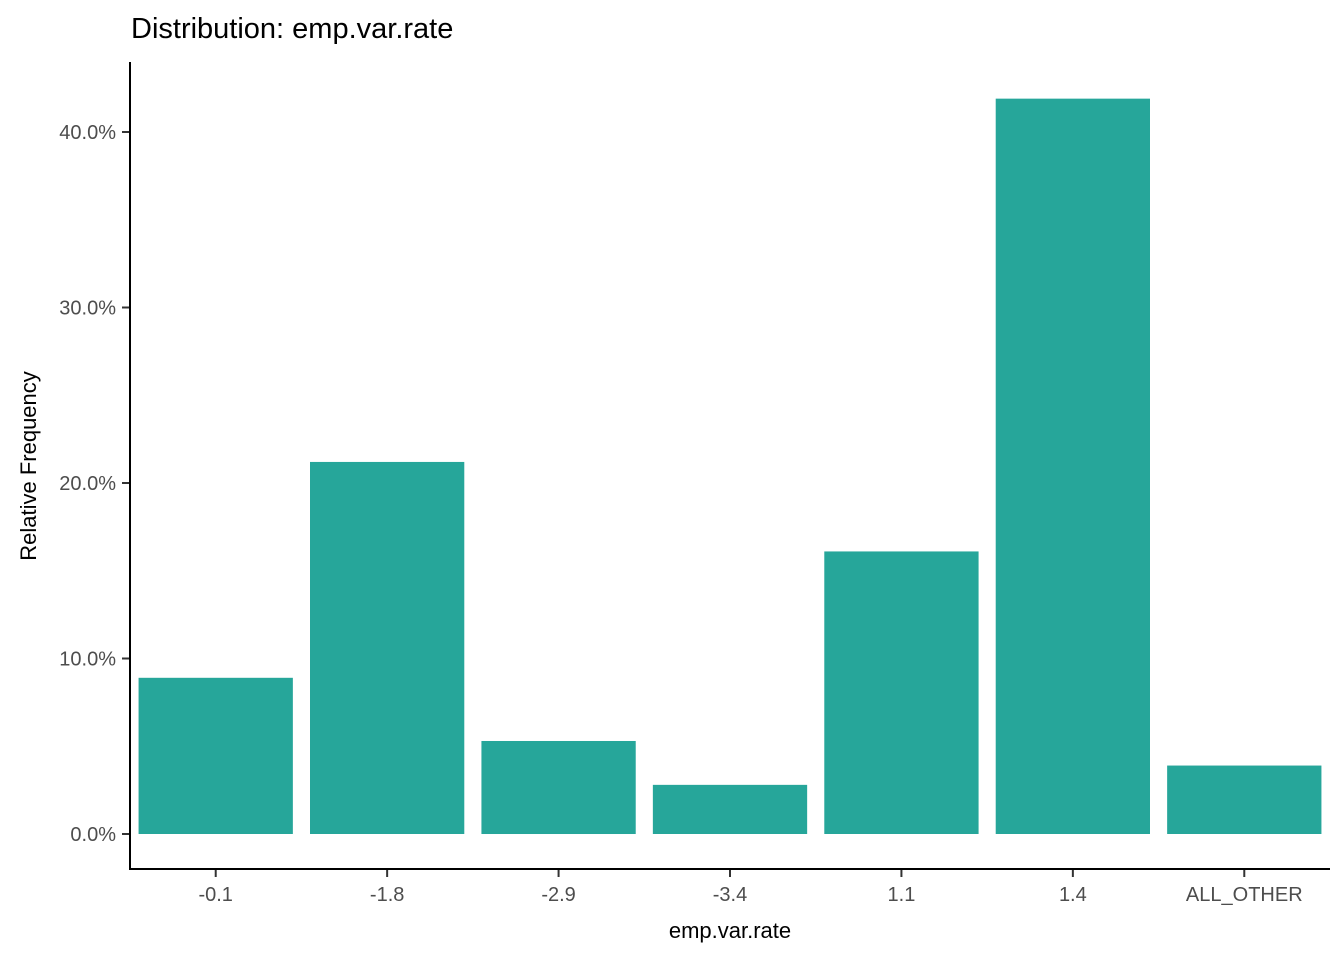 The image size is (1344, 960). Describe the element at coordinates (28, 466) in the screenshot. I see `y-axis-title: Relative Frequency` at that location.